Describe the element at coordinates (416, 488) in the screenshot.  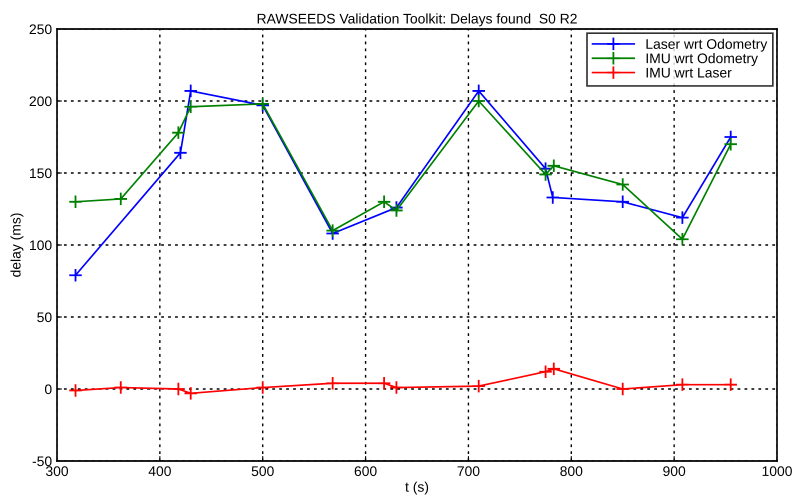
I see `x-axis-title: t (s)` at that location.